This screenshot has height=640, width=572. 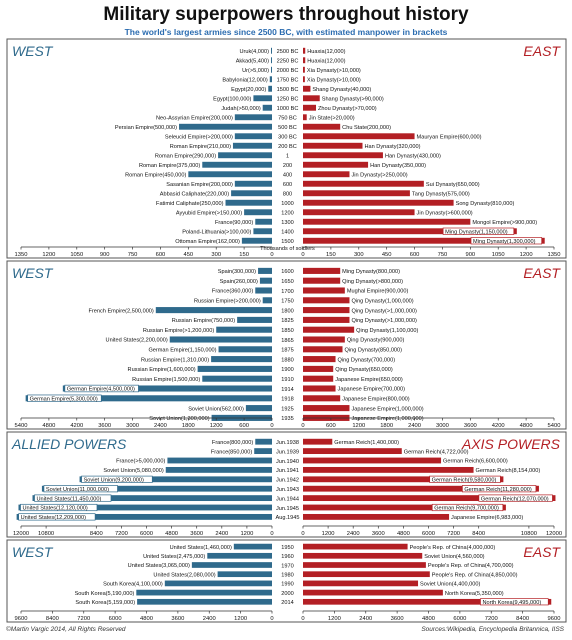 What do you see at coordinates (466, 509) in the screenshot?
I see `east-label: German Reich(9,700,000)` at bounding box center [466, 509].